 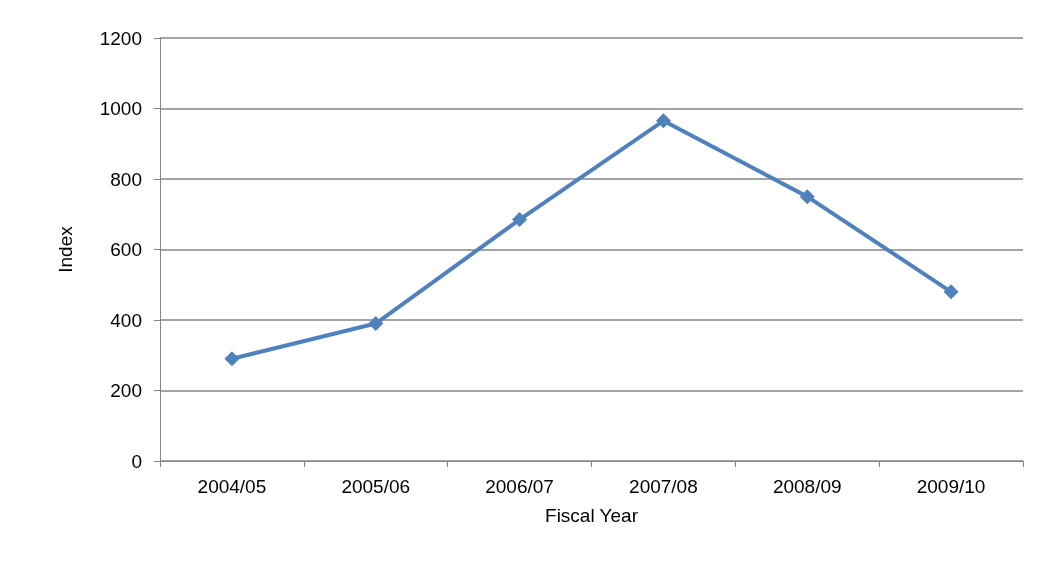 I want to click on y-tick-label: 400, so click(x=126, y=320).